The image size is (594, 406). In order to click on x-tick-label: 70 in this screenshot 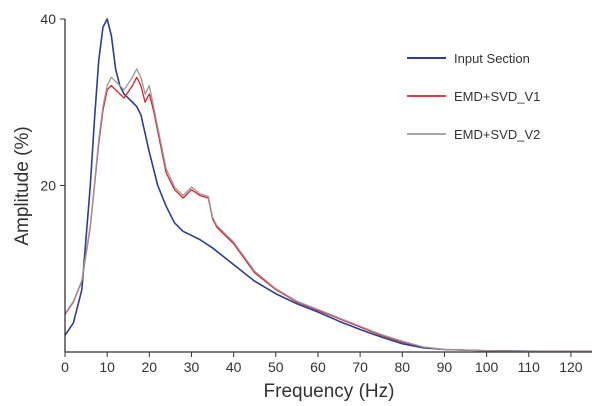, I will do `click(360, 367)`.